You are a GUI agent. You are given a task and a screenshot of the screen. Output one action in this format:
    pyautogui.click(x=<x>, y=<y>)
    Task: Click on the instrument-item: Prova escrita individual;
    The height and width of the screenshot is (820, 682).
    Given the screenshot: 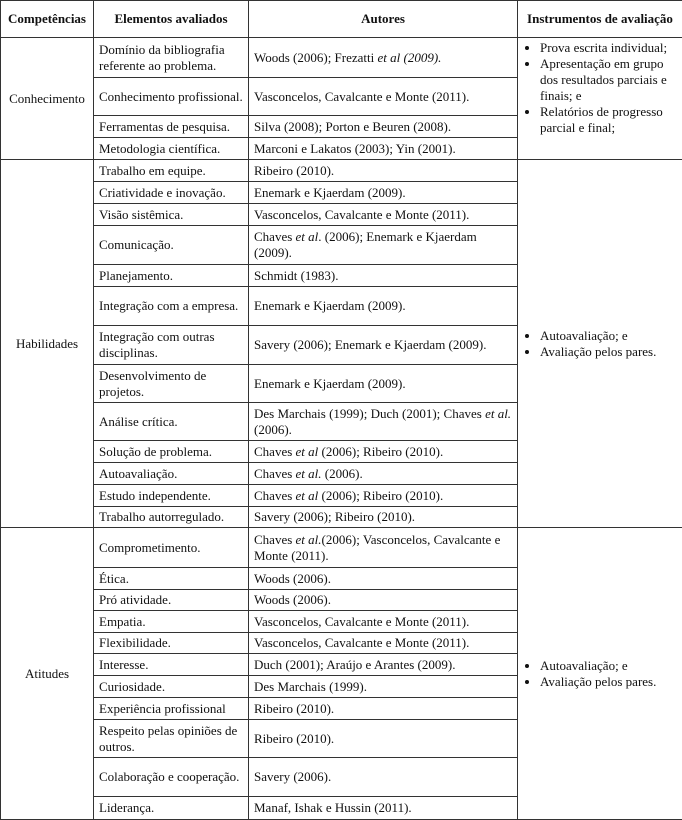 What is the action you would take?
    pyautogui.click(x=609, y=48)
    